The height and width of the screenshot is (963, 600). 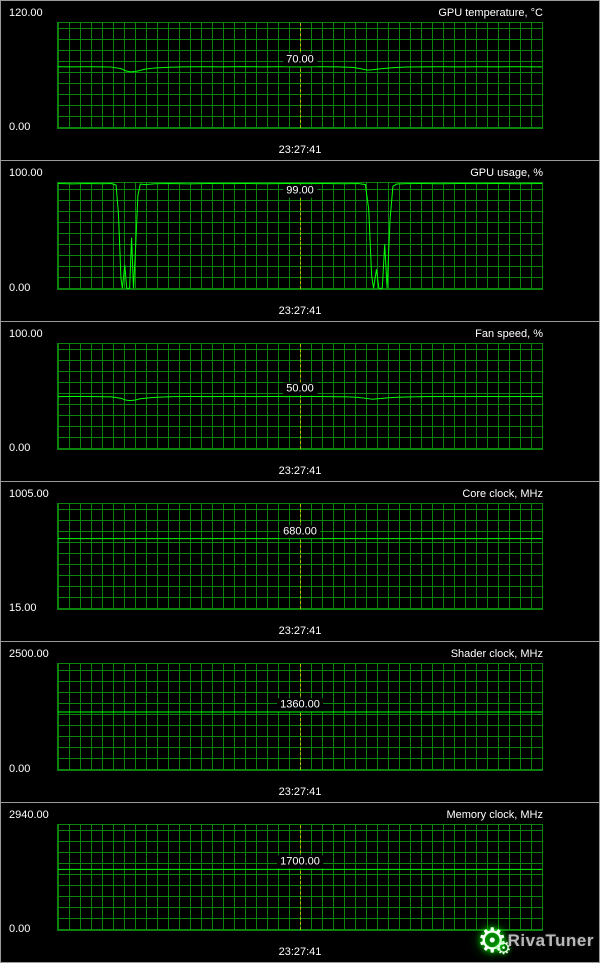 I want to click on plot-area: 1700.00, so click(x=300, y=877).